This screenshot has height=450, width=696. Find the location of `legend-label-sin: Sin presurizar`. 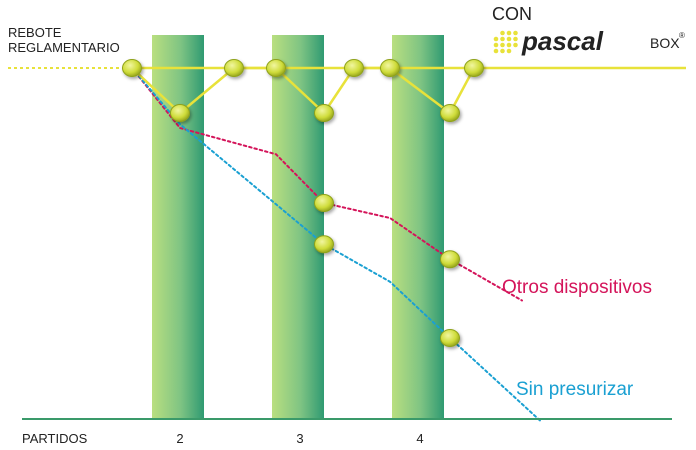

legend-label-sin: Sin presurizar is located at coordinates (575, 389).